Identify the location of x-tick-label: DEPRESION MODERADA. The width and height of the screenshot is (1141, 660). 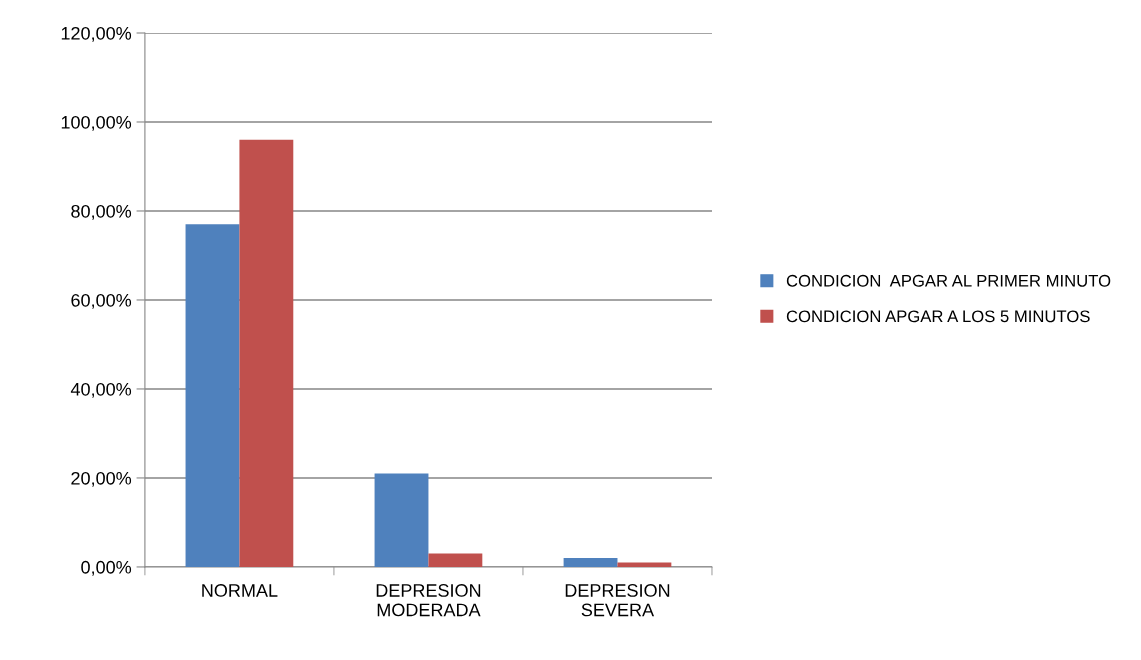
(428, 600).